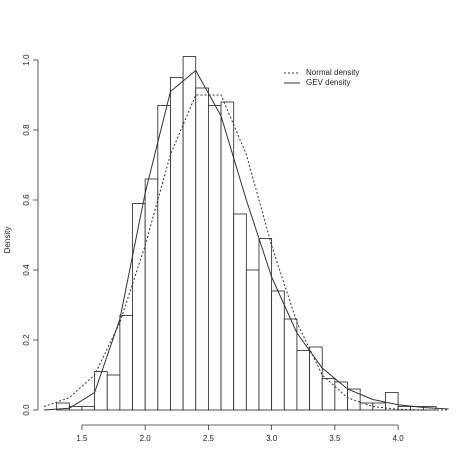 The image size is (474, 474). Describe the element at coordinates (7, 240) in the screenshot. I see `y-axis-label: Density` at that location.